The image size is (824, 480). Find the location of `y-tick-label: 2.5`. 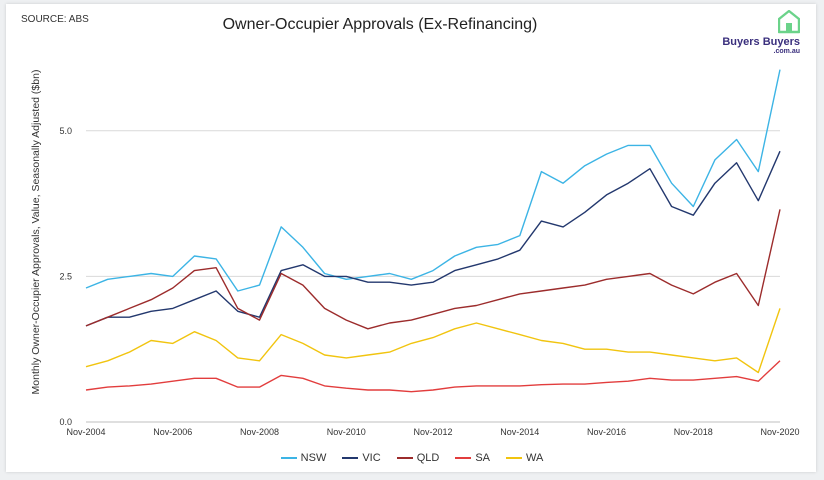

y-tick-label: 2.5 is located at coordinates (65, 276).